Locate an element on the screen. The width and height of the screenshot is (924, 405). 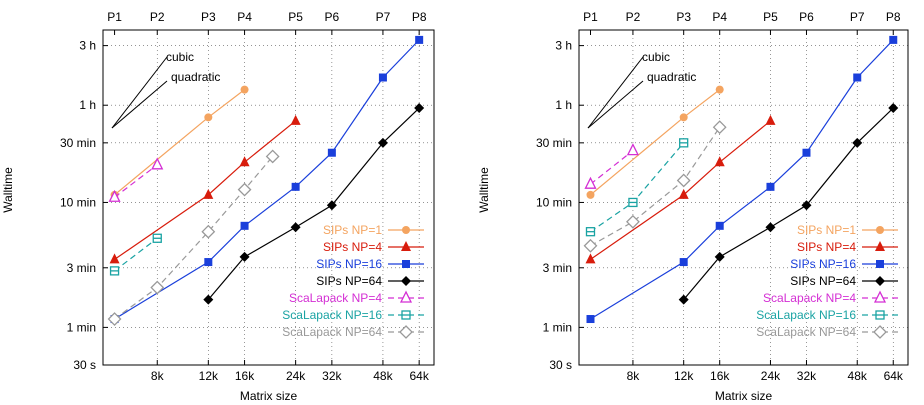
x-tick-label: 24k is located at coordinates (771, 376).